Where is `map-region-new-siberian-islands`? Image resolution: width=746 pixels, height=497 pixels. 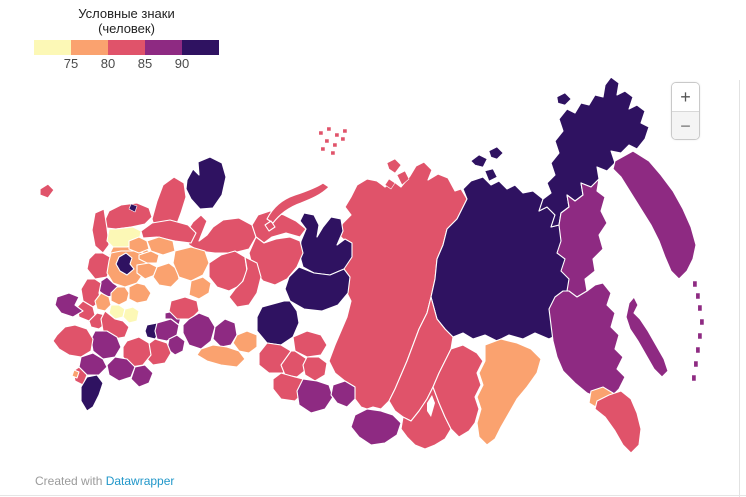
map-region-new-siberian-islands is located at coordinates (487, 164).